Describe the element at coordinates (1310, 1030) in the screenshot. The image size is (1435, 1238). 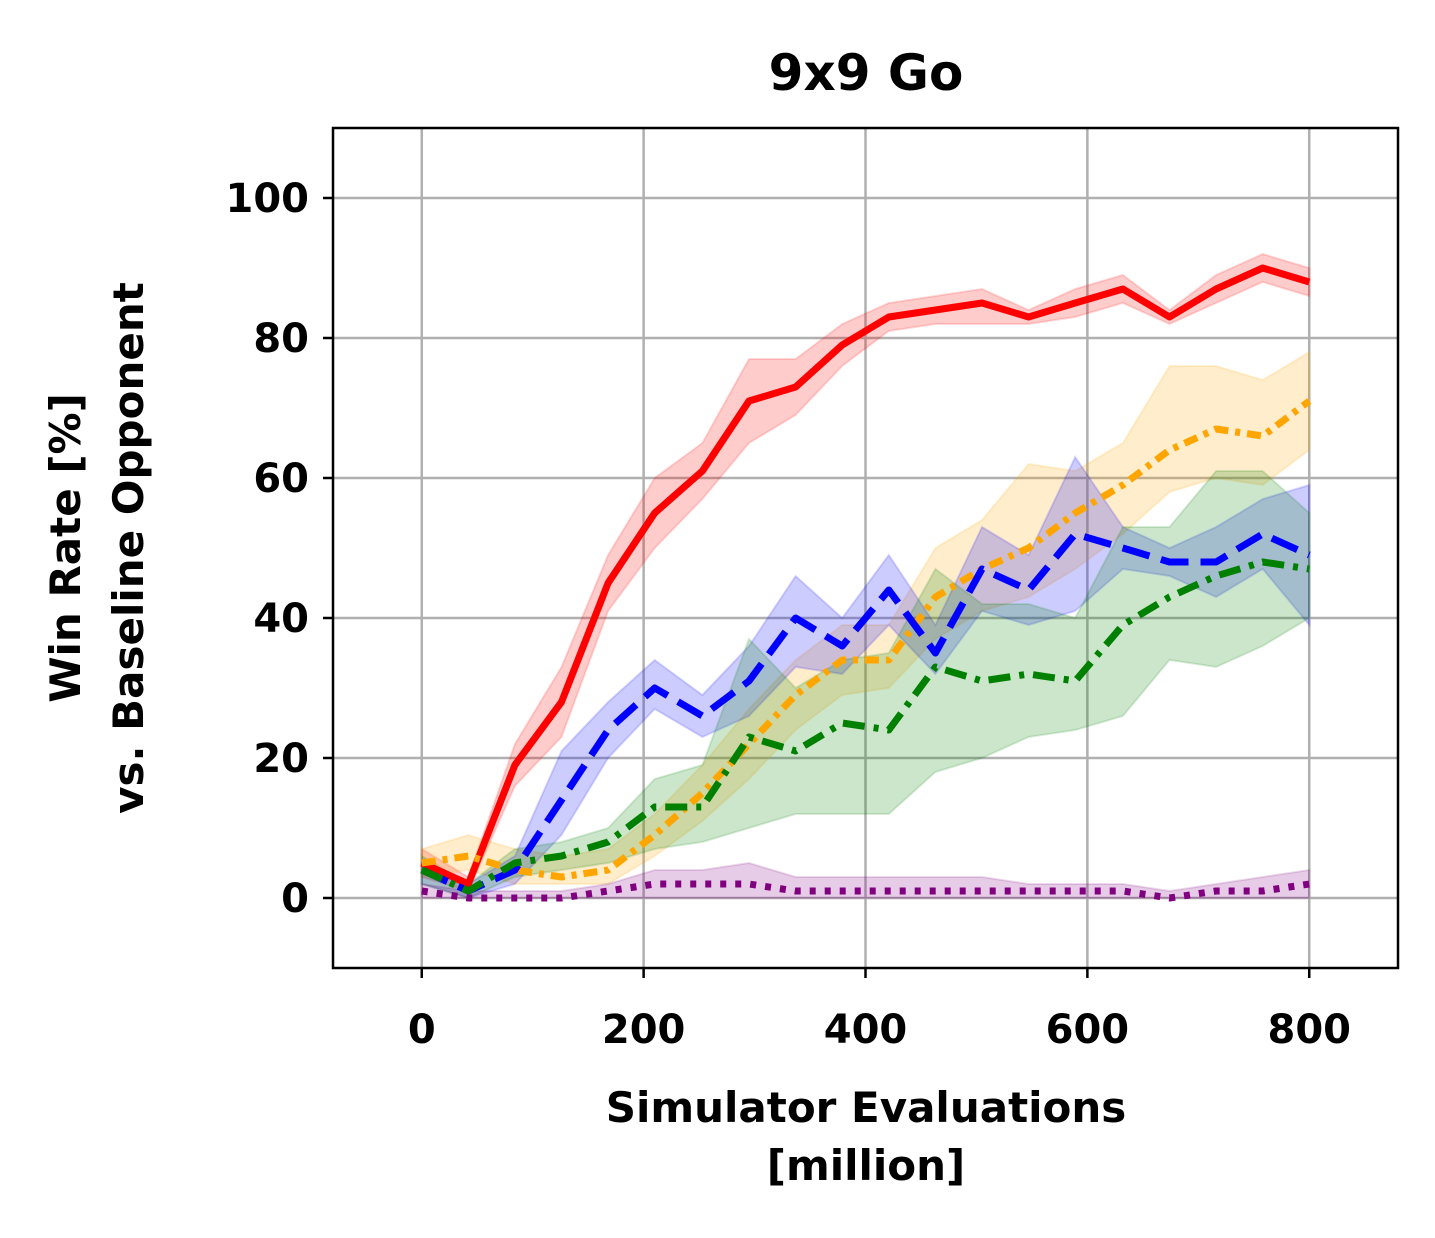
I see `x-tick-label: 800` at that location.